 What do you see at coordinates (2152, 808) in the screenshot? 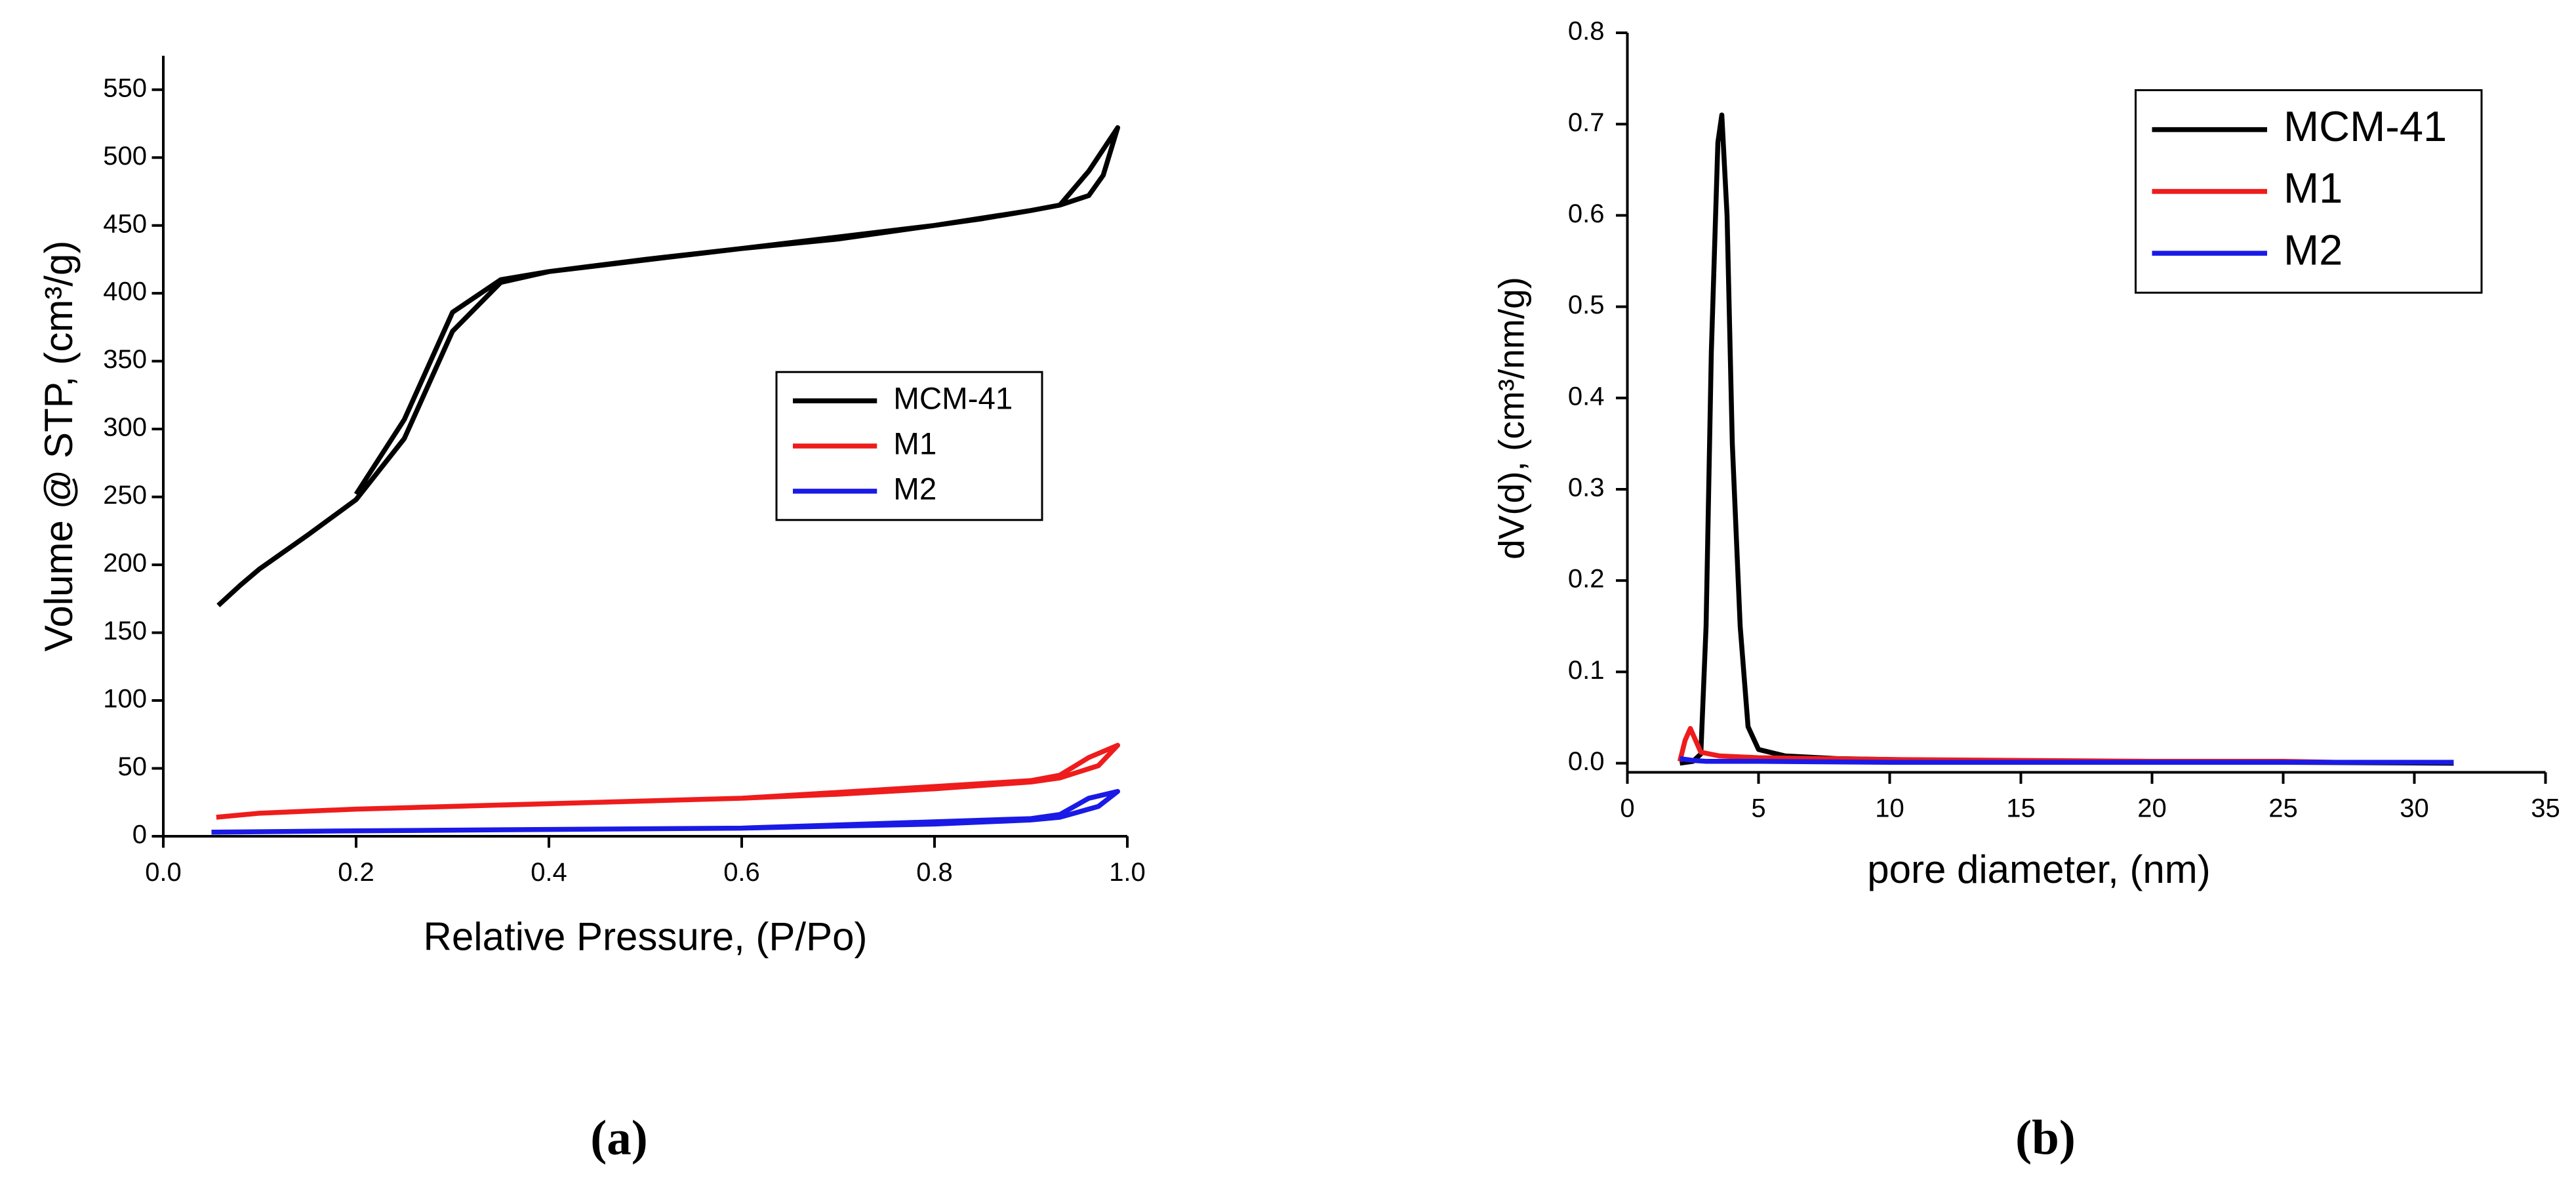
I see `x-tick-label: 20` at bounding box center [2152, 808].